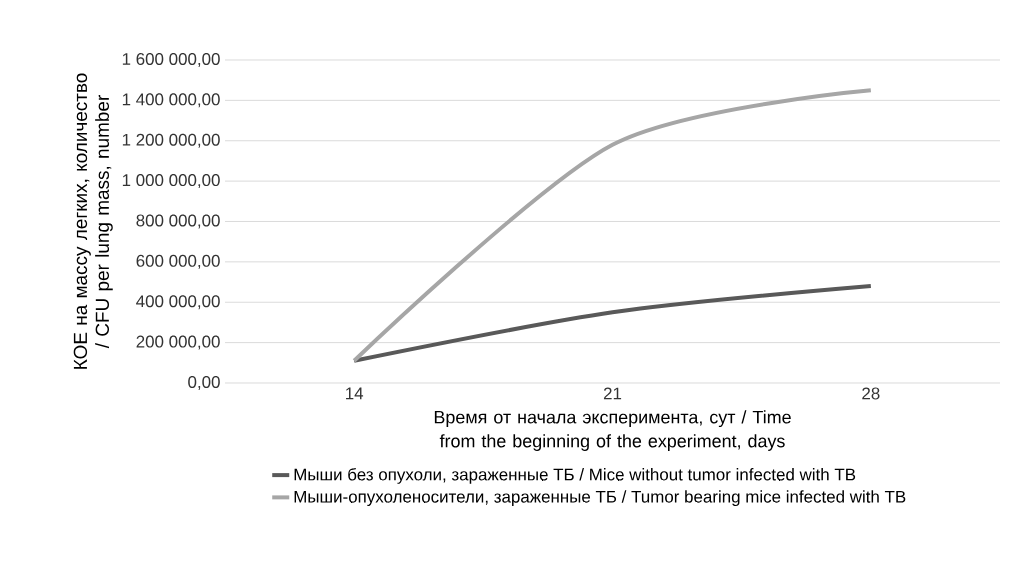  Describe the element at coordinates (178, 221) in the screenshot. I see `y-tick-label: 800 000,00` at that location.